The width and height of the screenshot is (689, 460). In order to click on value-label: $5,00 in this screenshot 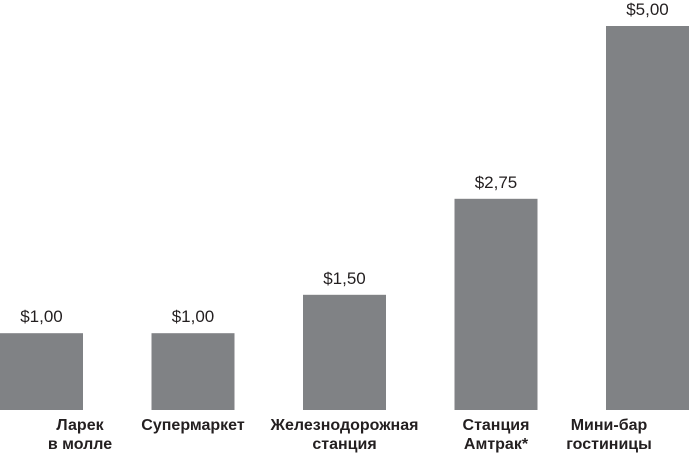, I will do `click(647, 9)`.